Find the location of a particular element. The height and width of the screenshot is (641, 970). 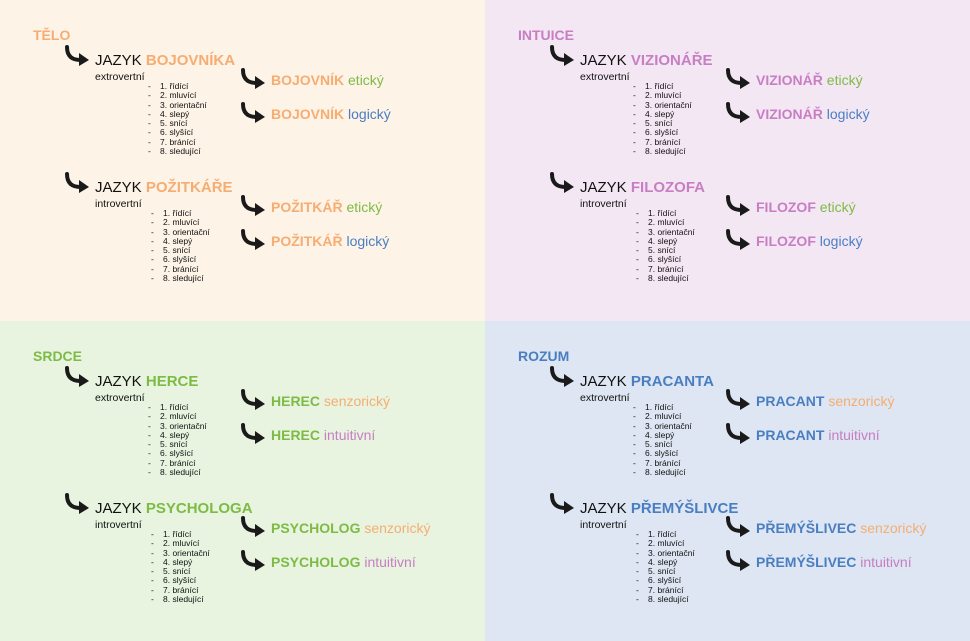

variant-label: POŽITKÁŘ logický is located at coordinates (330, 241).